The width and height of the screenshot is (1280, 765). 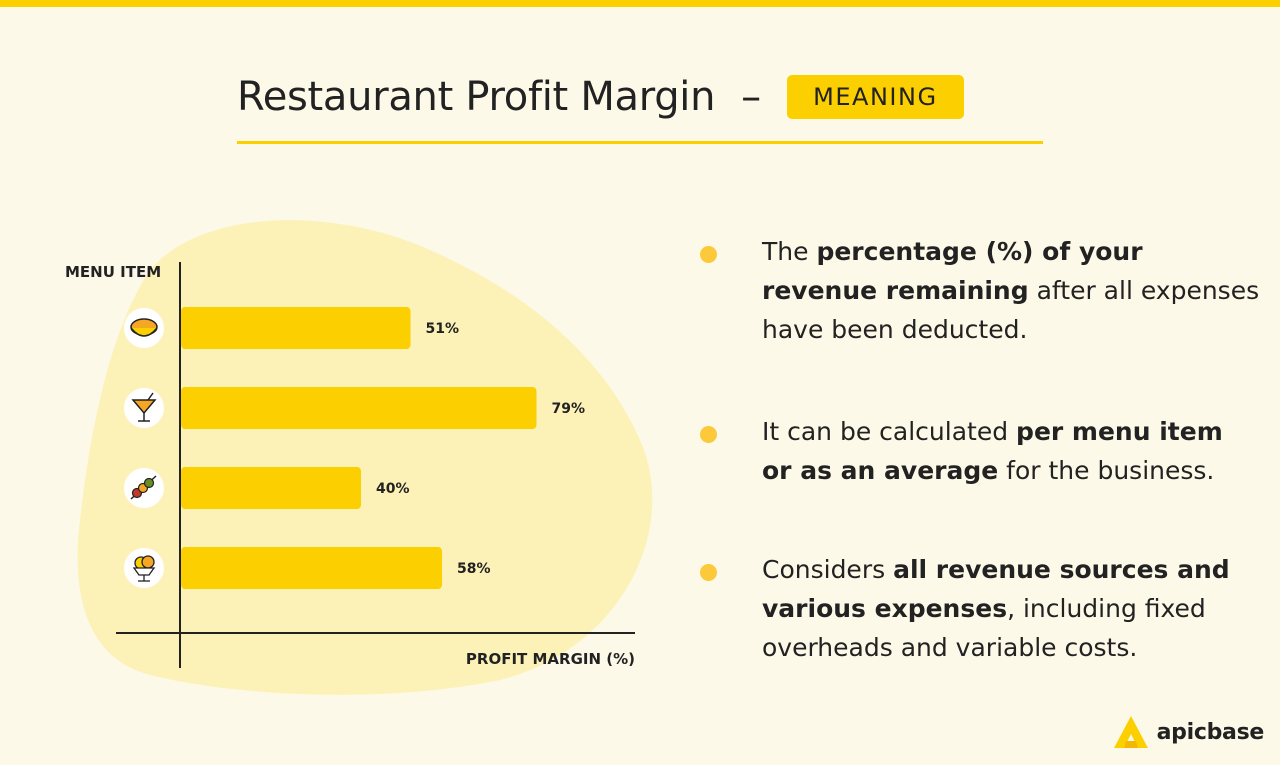 I want to click on bullet-bold-text: percentage (%) of your revenue remaining, so click(x=952, y=271).